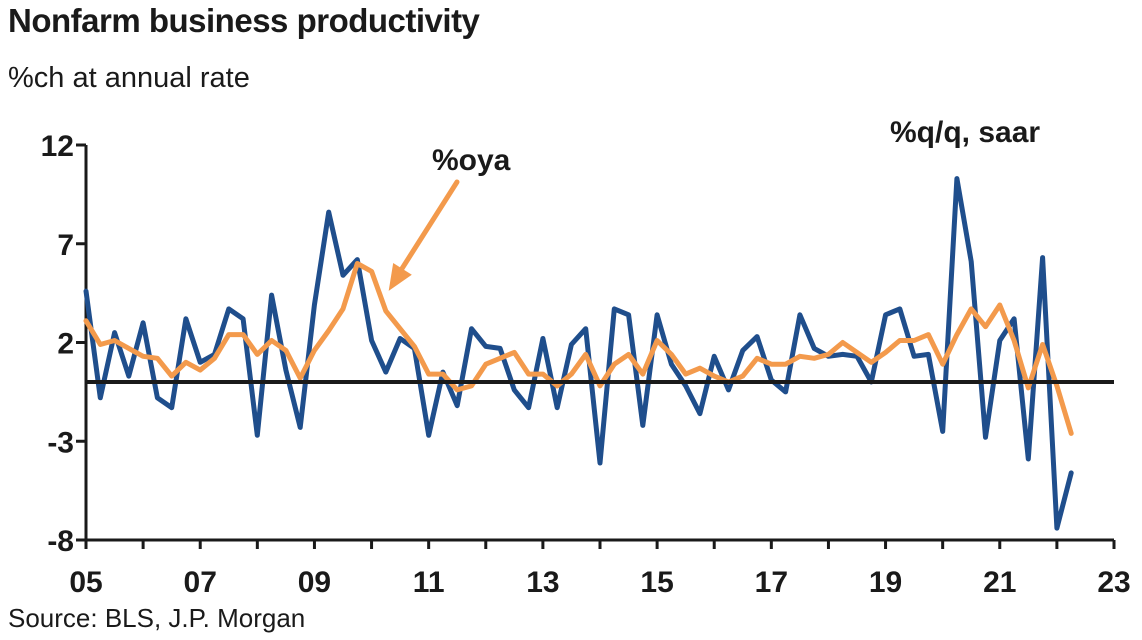  Describe the element at coordinates (999, 582) in the screenshot. I see `x-tick-label: 21` at that location.